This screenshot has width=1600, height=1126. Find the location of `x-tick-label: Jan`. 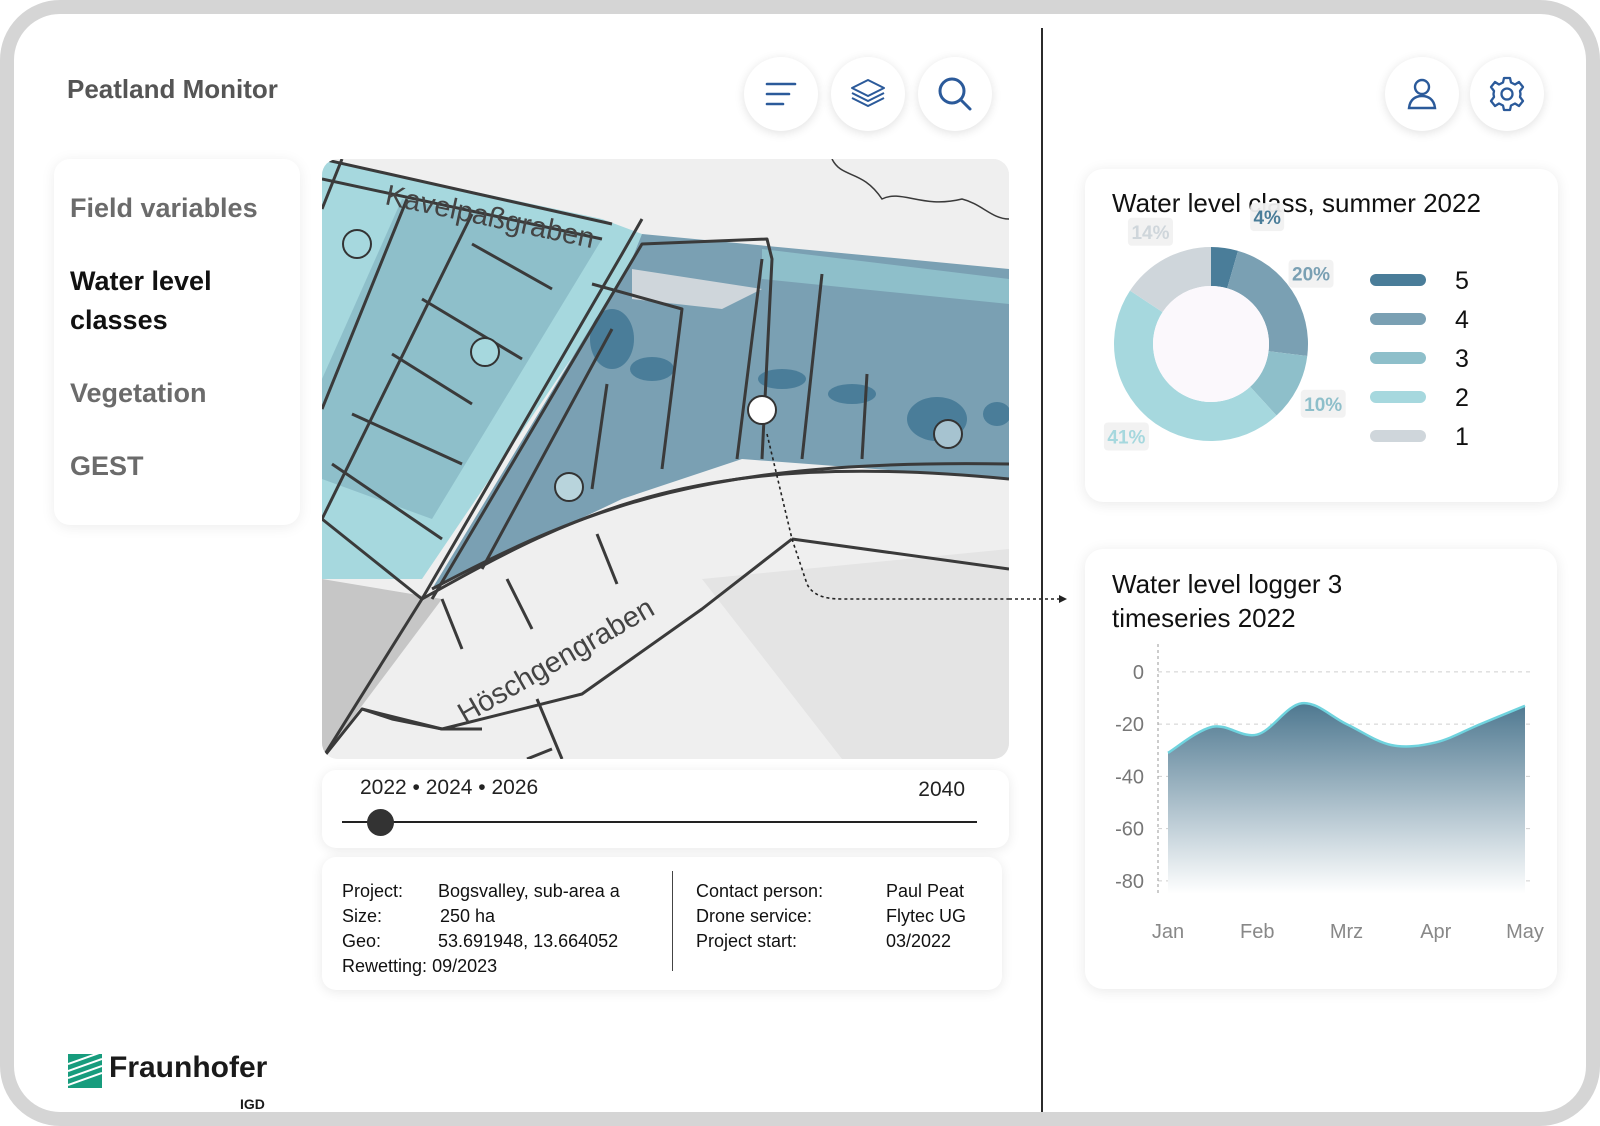

x-tick-label: Jan is located at coordinates (1168, 932).